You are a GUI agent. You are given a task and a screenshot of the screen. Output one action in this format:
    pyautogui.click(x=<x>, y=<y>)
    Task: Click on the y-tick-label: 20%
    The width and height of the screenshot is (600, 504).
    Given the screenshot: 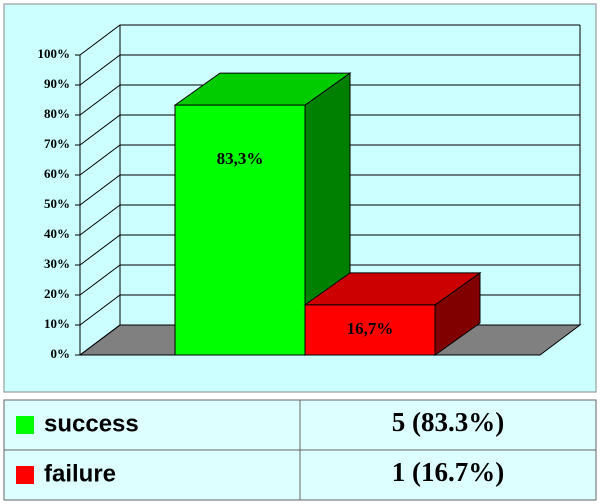 What is the action you would take?
    pyautogui.click(x=57, y=293)
    